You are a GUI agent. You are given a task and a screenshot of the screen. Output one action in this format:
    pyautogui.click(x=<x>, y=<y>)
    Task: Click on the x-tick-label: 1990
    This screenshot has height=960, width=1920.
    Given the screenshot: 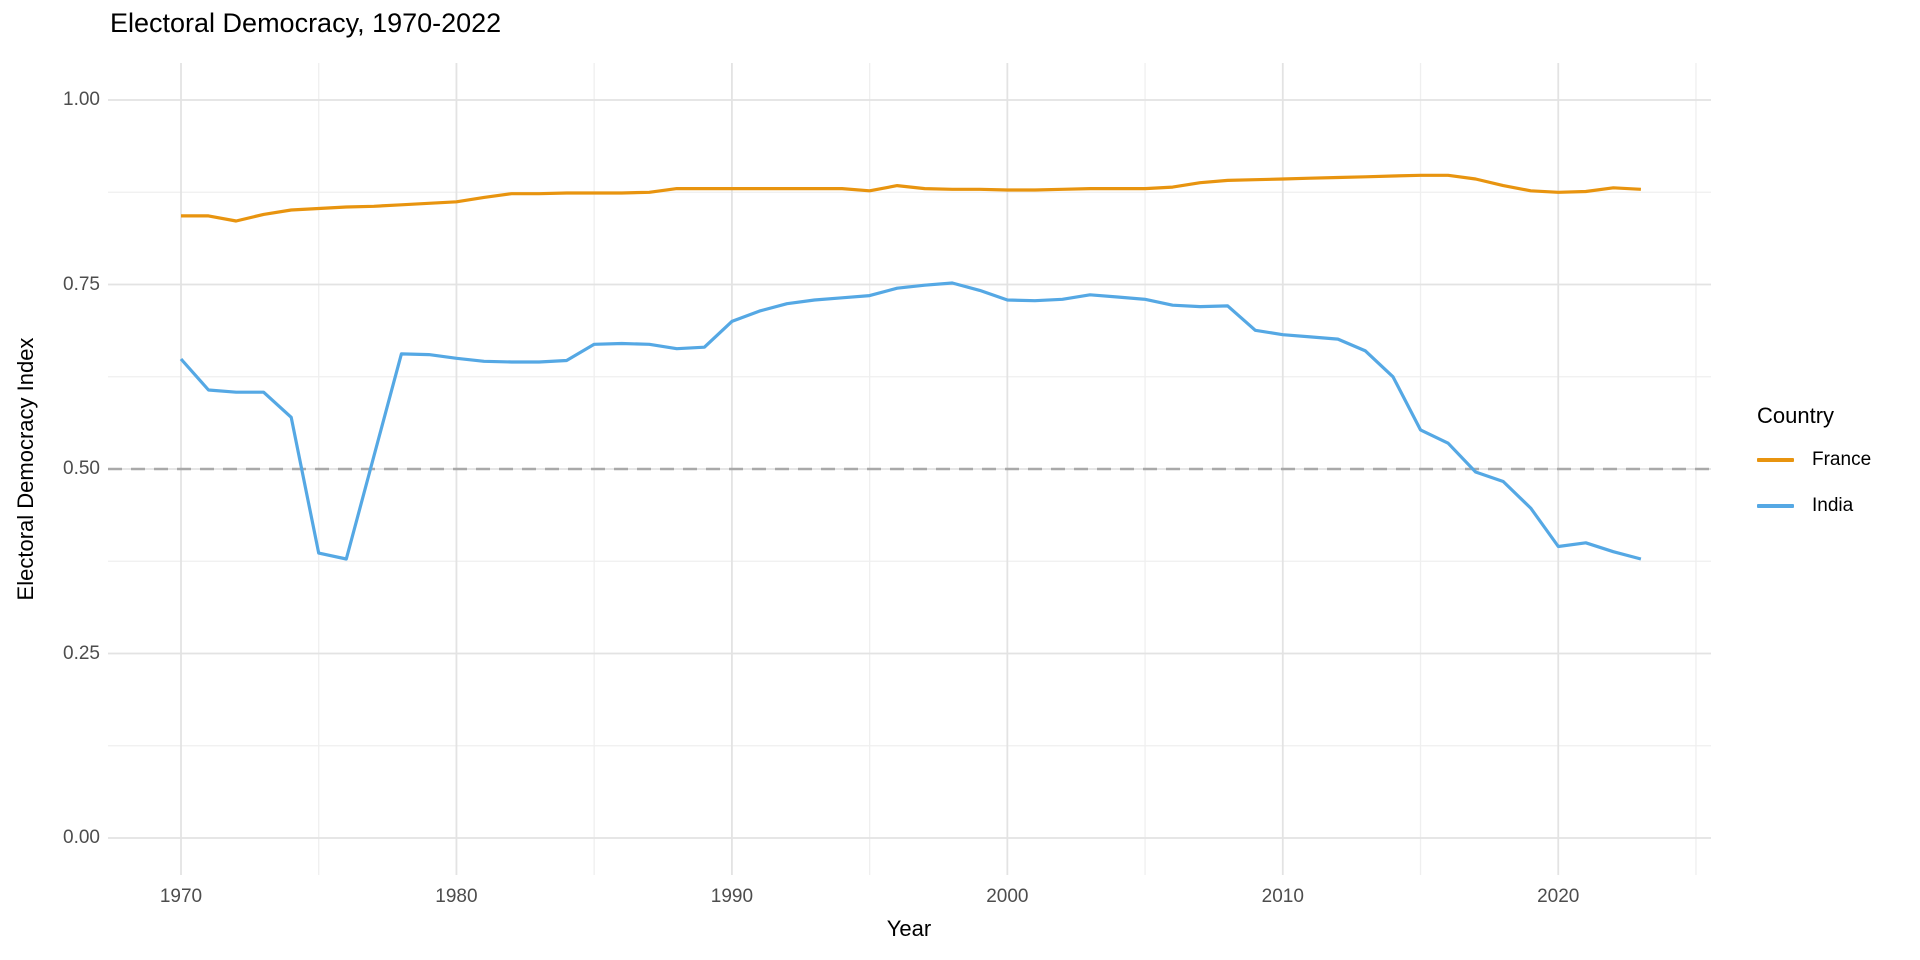 What is the action you would take?
    pyautogui.click(x=732, y=896)
    